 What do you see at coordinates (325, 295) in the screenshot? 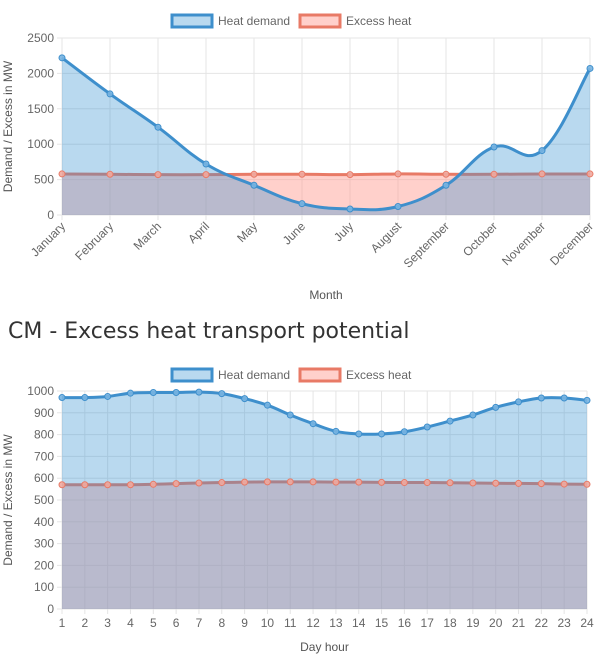
I see `monthly-x-axis-title: Month` at bounding box center [325, 295].